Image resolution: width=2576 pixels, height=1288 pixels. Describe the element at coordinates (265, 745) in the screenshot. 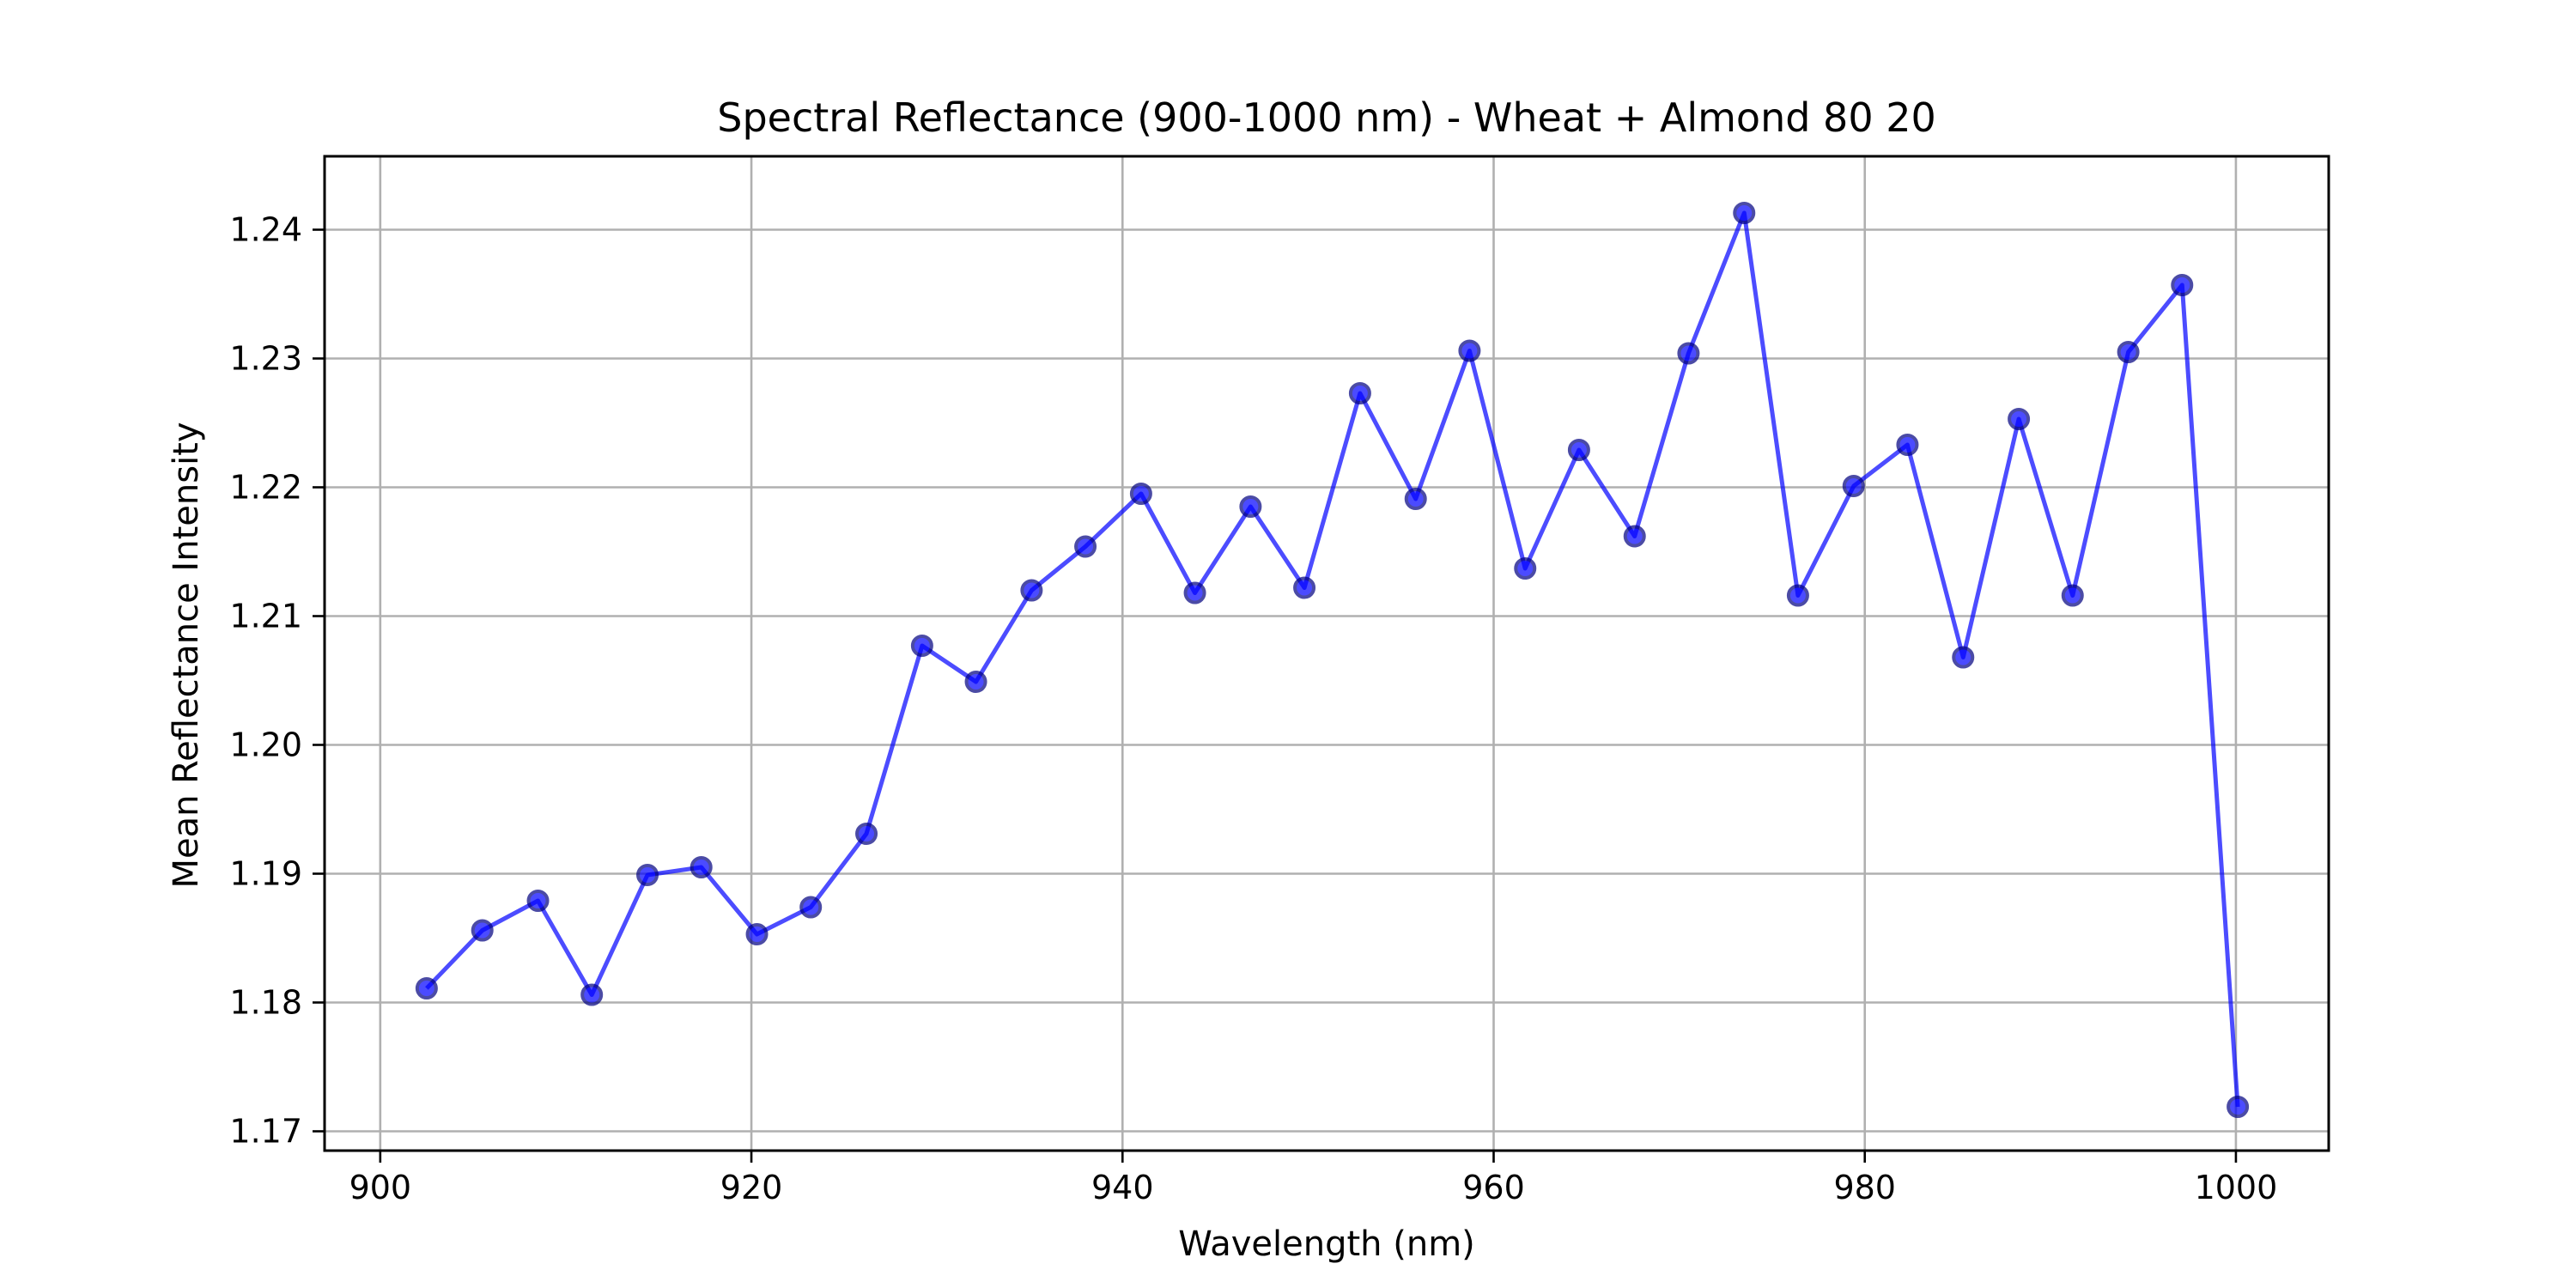

I see `y-tick-label: 1.20` at that location.